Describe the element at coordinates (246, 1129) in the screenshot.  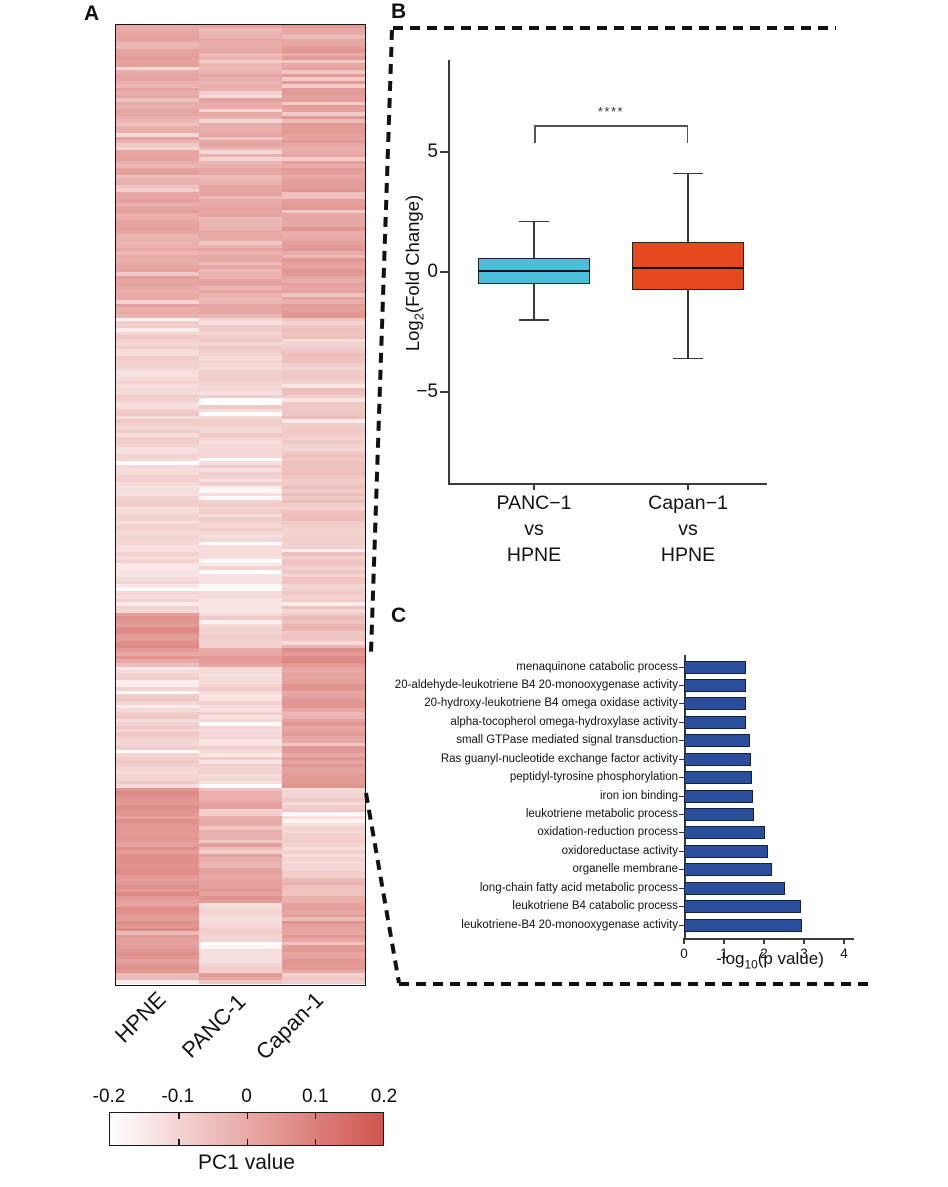
I see `colorbar-gradient` at that location.